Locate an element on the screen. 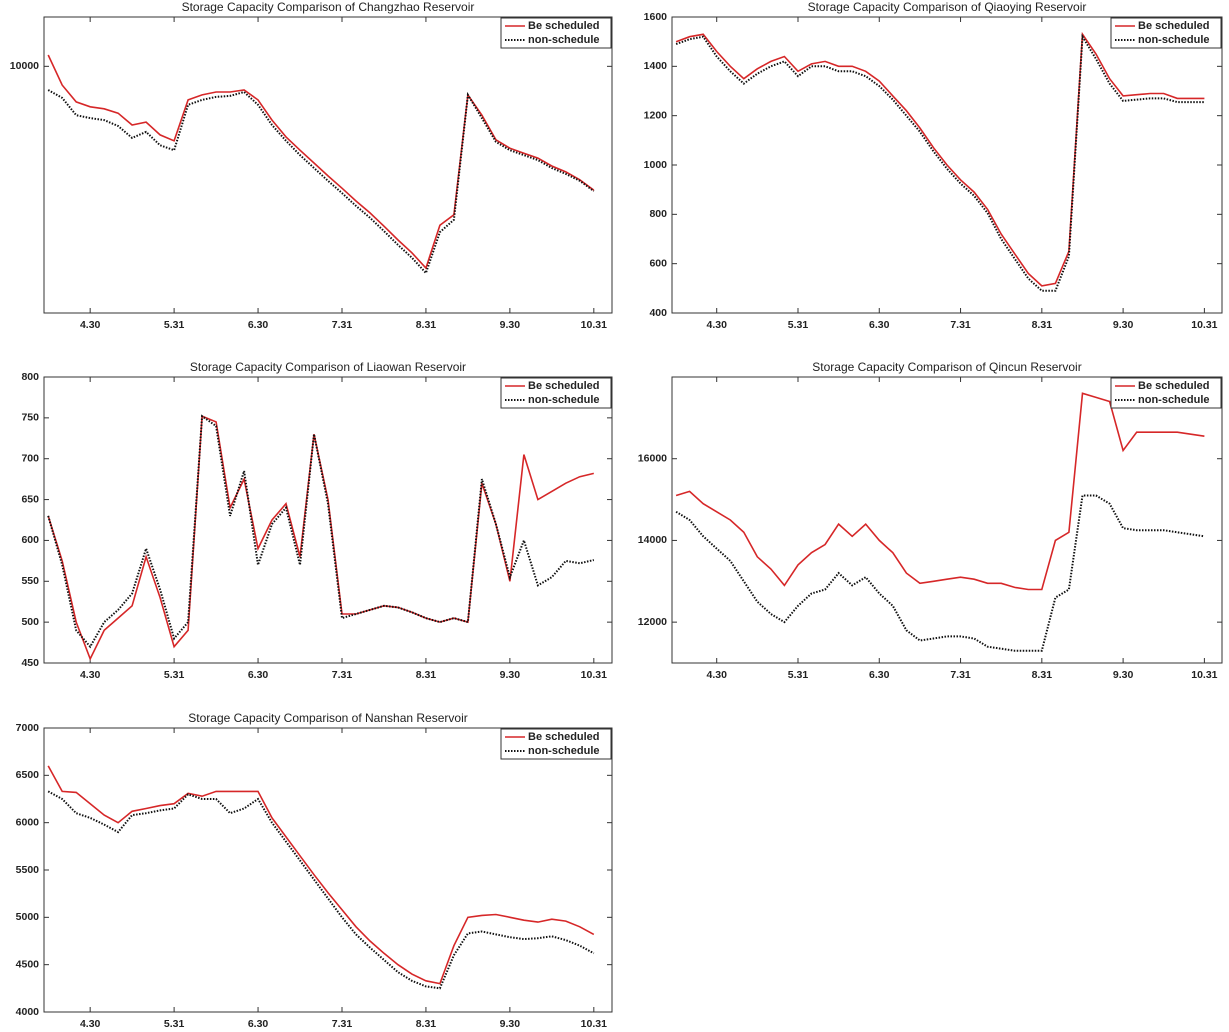  y-tick-label: 7000 is located at coordinates (28, 728).